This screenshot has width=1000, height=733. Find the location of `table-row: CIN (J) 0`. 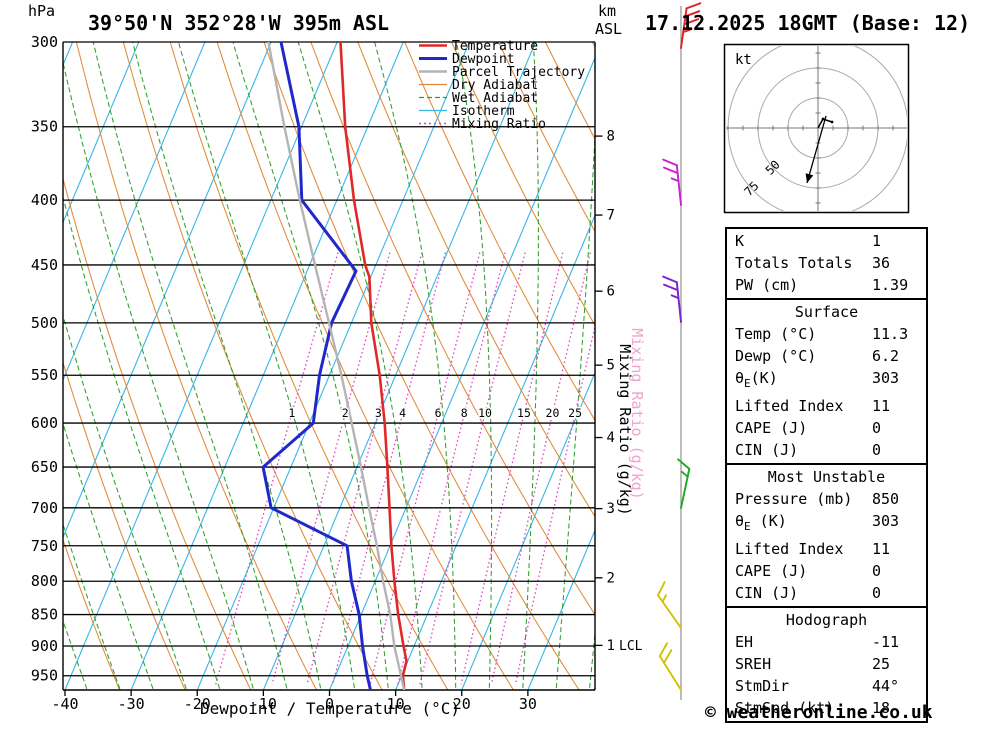

table-row: CIN (J) 0 is located at coordinates (826, 593).